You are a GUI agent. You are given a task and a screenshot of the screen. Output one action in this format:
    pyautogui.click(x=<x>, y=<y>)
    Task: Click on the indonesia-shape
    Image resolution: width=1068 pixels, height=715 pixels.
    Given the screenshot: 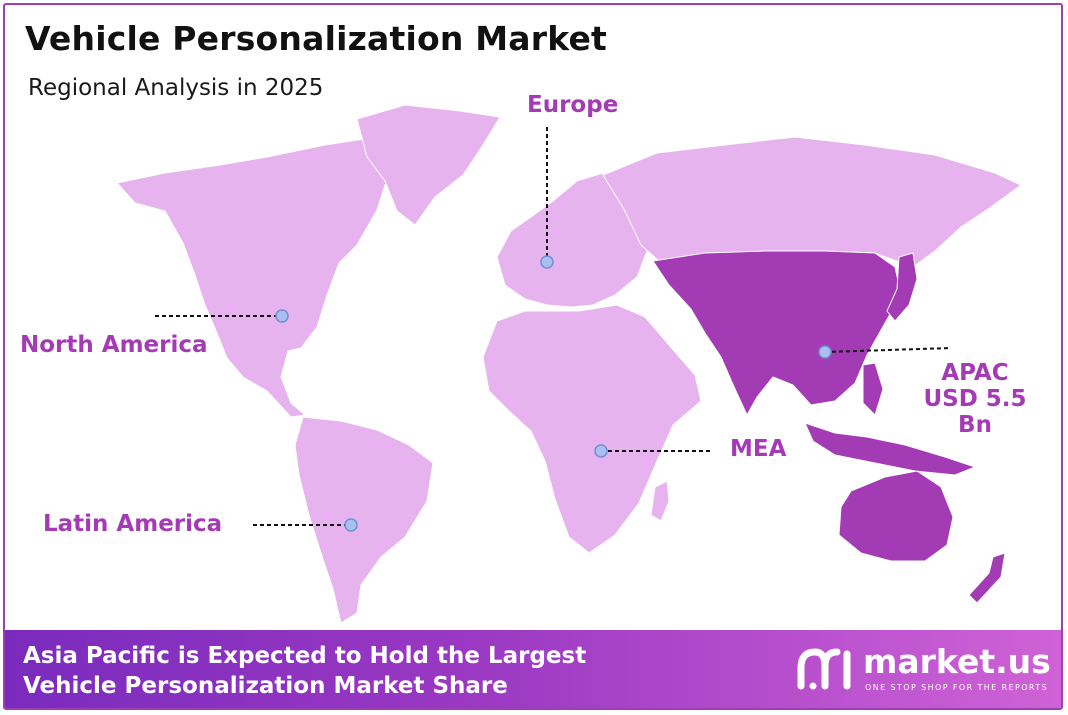 What is the action you would take?
    pyautogui.click(x=890, y=449)
    